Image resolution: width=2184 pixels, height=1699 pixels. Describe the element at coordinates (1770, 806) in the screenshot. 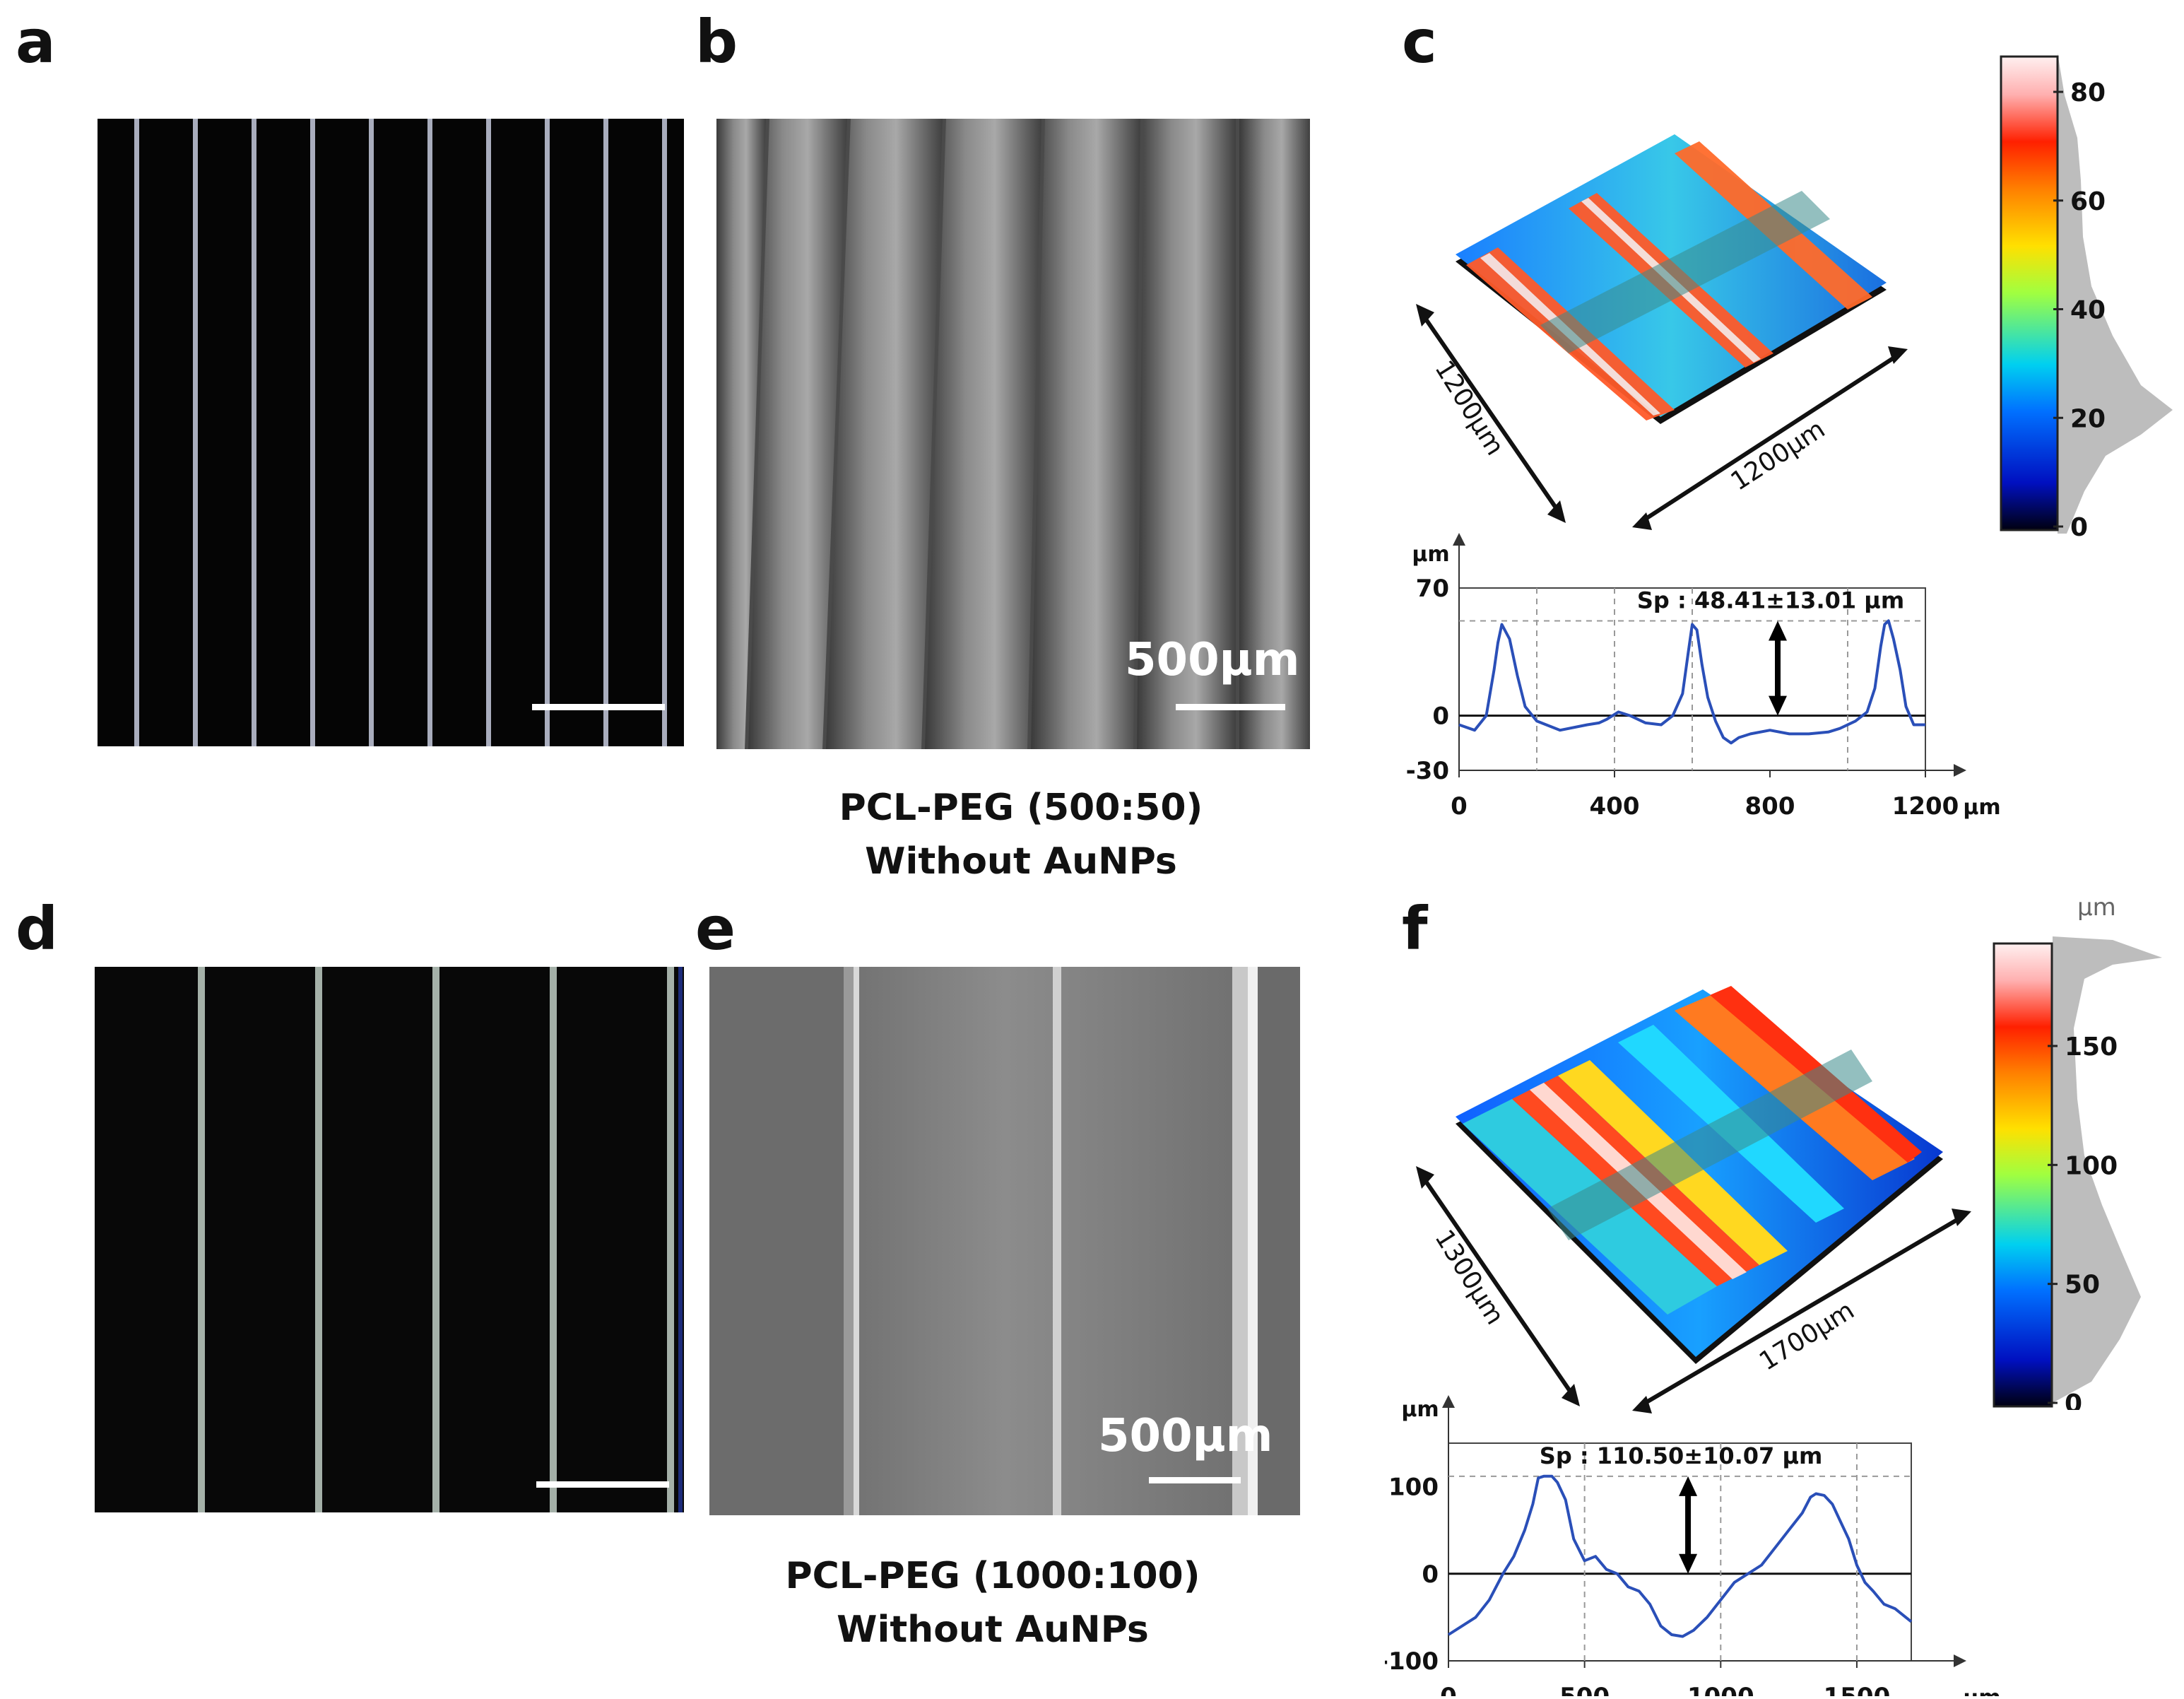

I see `profile-c-x-tick-label: 800` at that location.